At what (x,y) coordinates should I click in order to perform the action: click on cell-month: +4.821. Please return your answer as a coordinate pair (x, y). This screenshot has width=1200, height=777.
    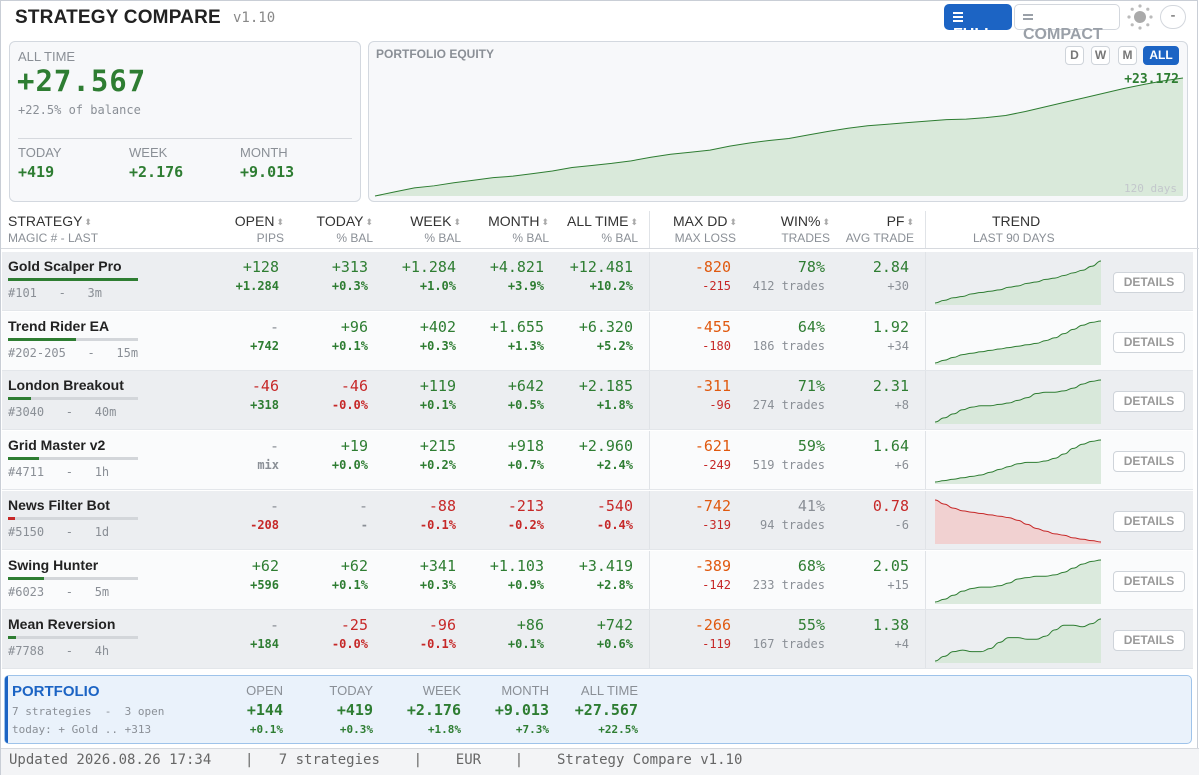
    Looking at the image, I should click on (516, 267).